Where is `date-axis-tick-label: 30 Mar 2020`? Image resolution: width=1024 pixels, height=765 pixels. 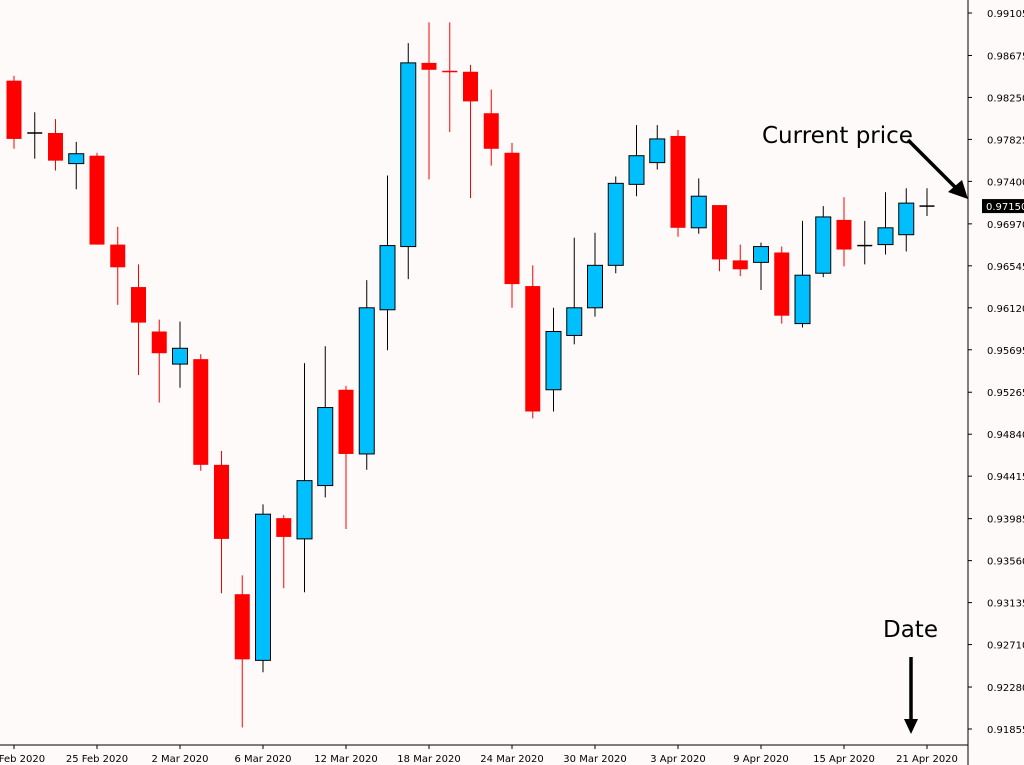
date-axis-tick-label: 30 Mar 2020 is located at coordinates (594, 759).